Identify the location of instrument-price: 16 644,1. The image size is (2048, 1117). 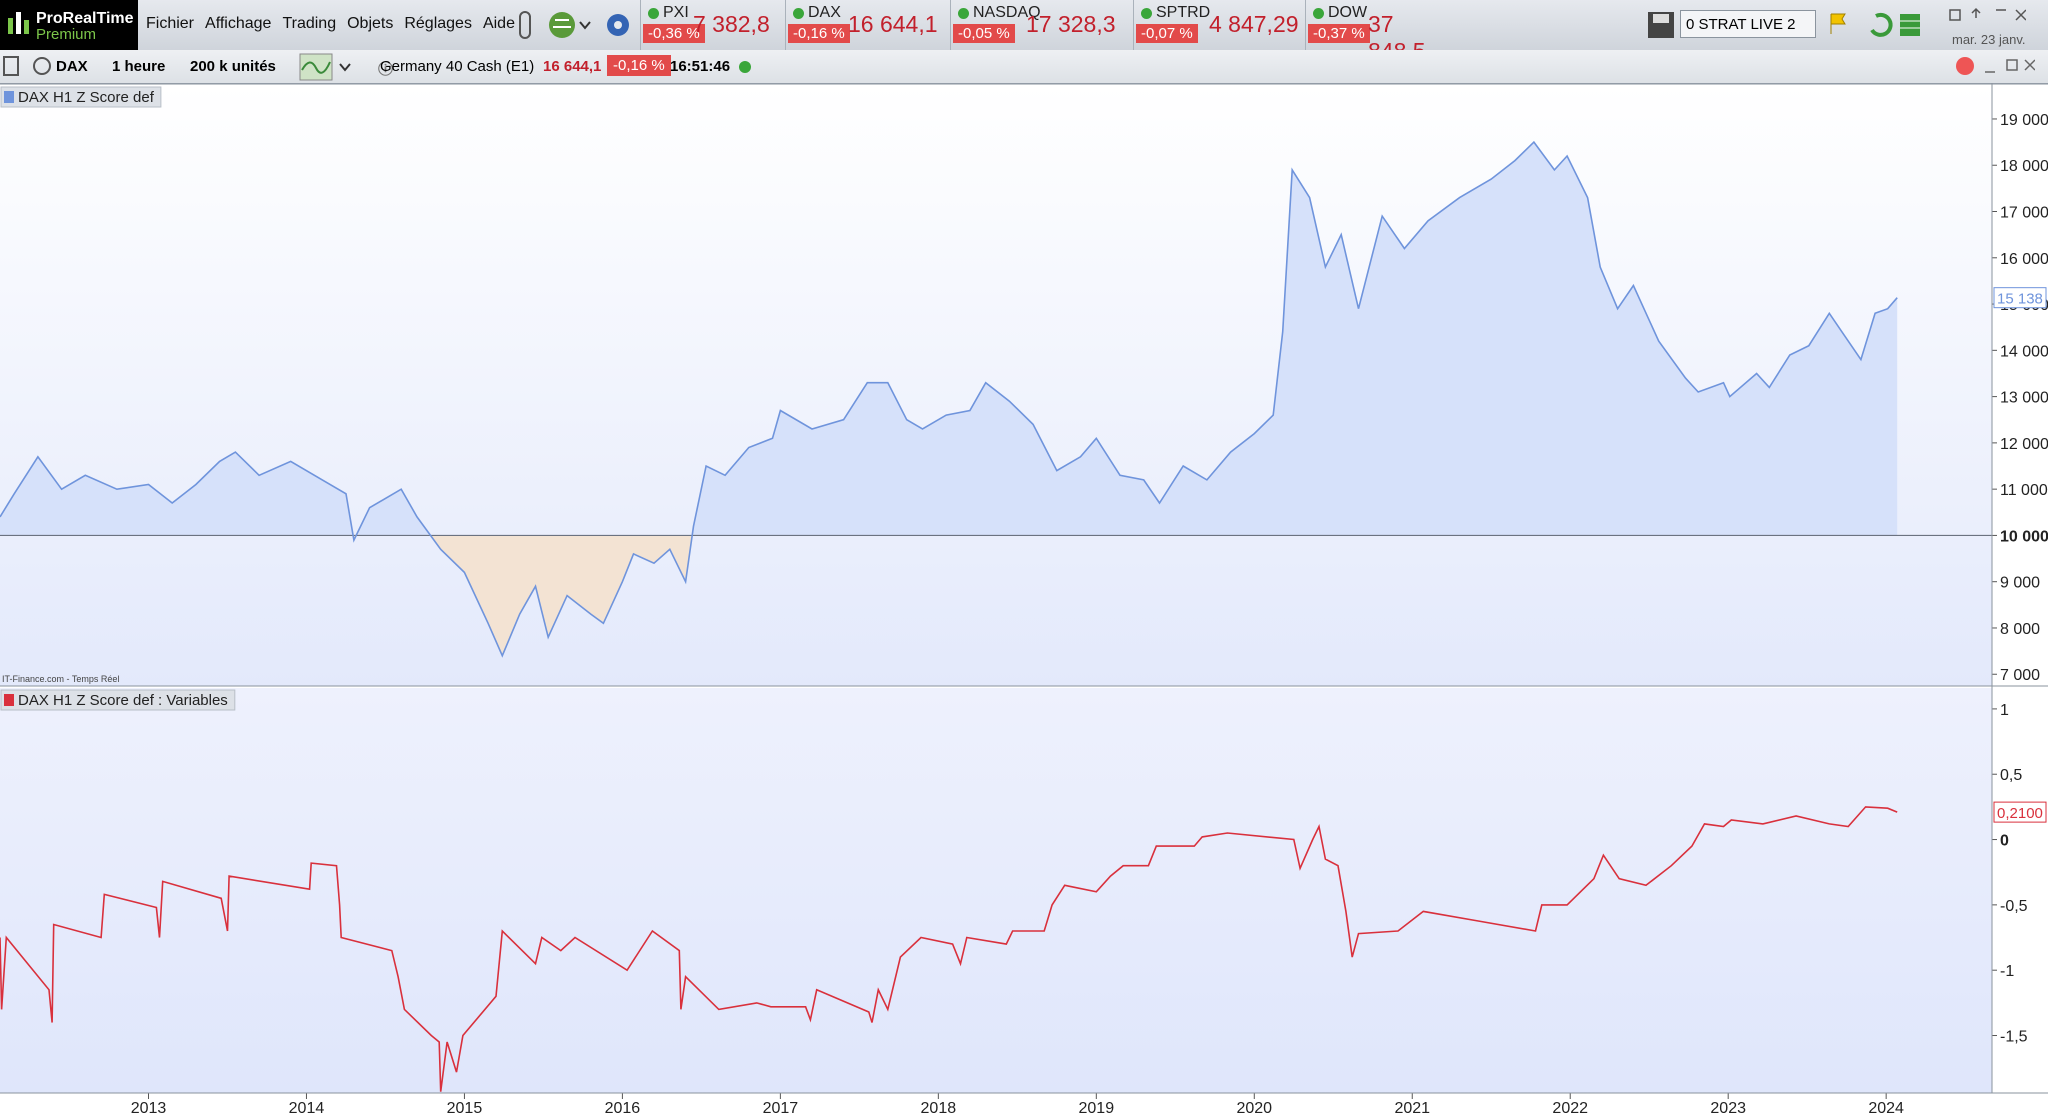
(572, 66).